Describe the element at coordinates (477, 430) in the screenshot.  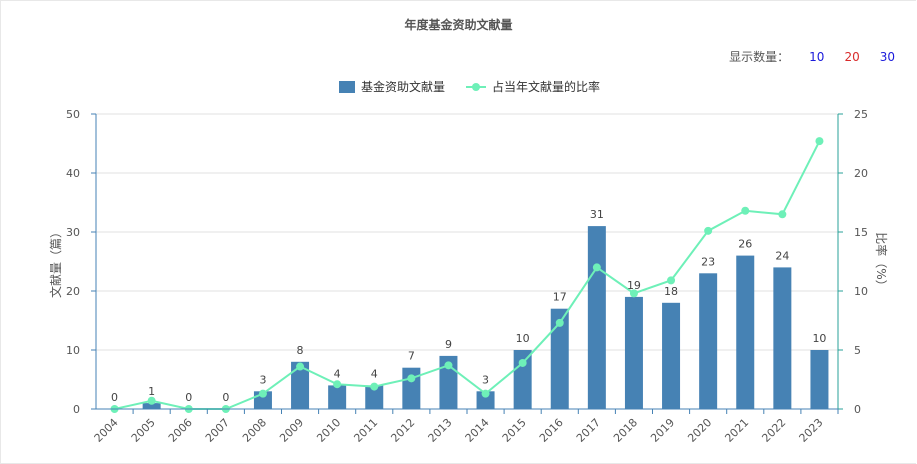
I see `x-tick-label: 2014` at that location.